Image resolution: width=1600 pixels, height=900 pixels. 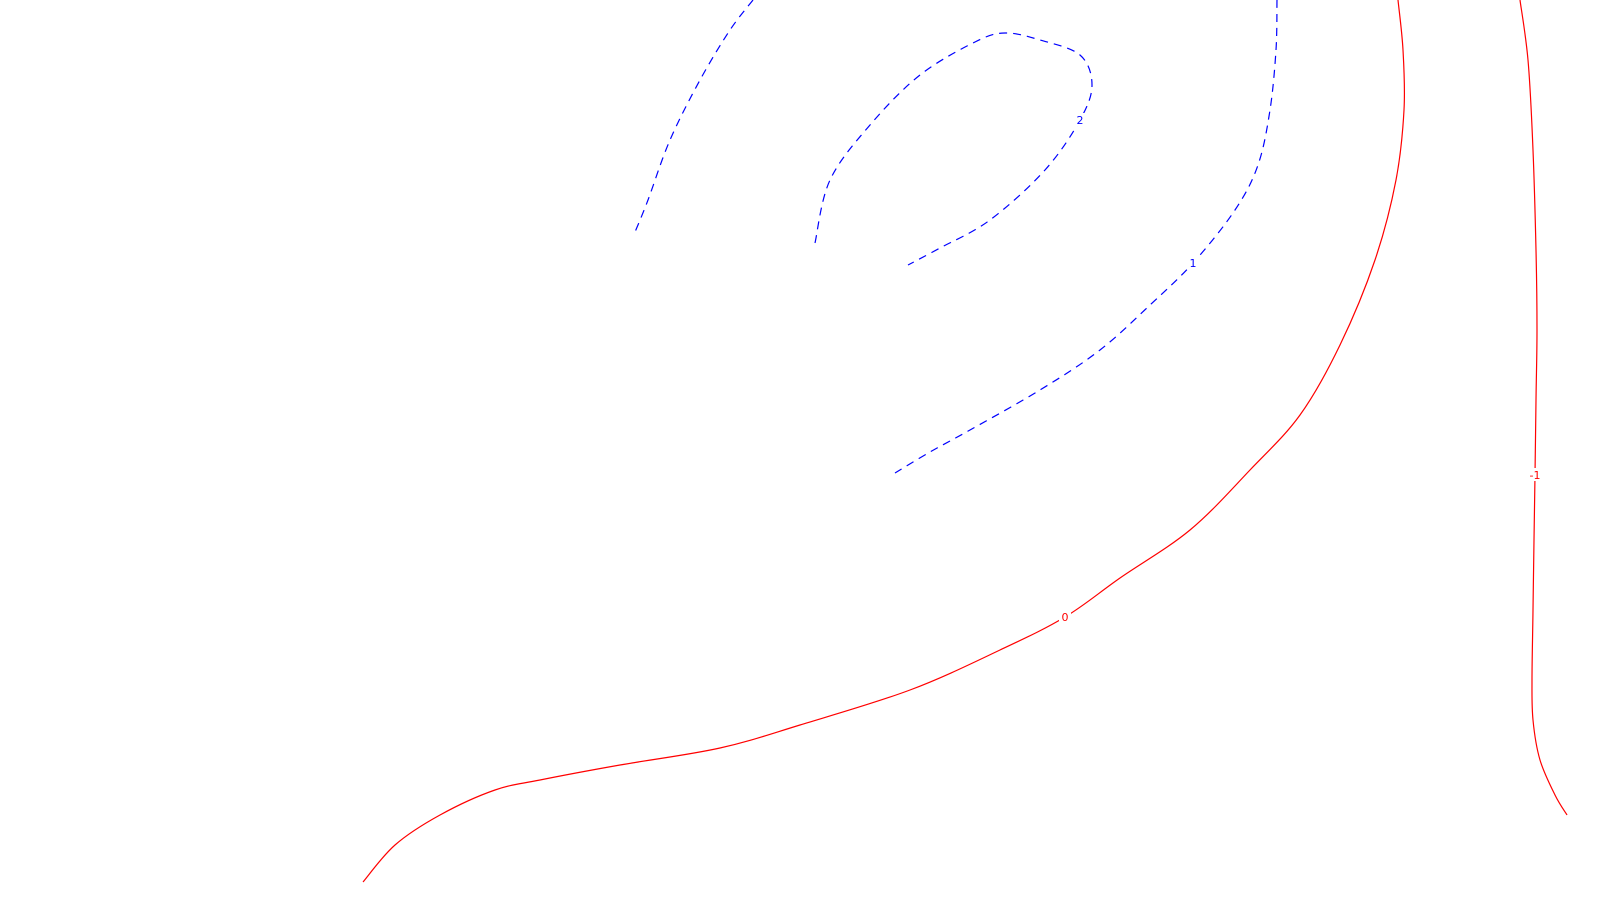 I want to click on contour-label-level-1: 1, so click(x=1193, y=263).